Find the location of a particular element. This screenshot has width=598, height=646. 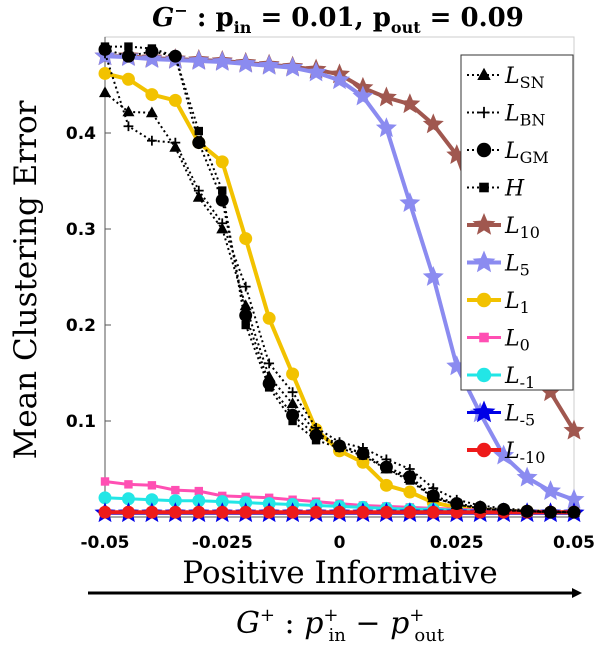

title-pin: p is located at coordinates (224, 18).